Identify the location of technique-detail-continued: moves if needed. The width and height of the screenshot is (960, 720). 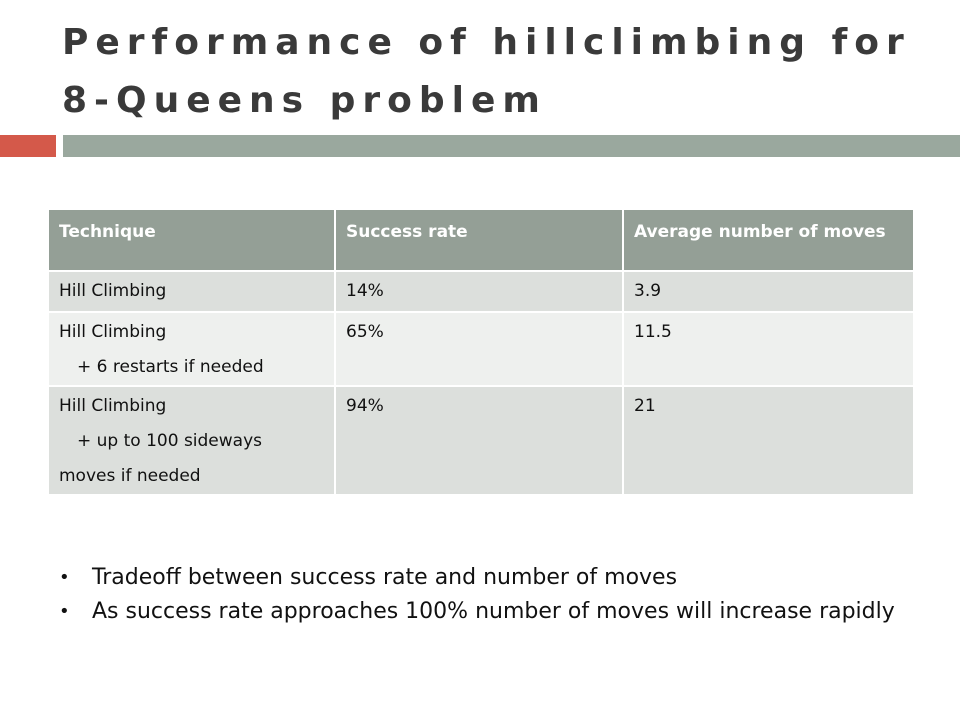
(130, 476).